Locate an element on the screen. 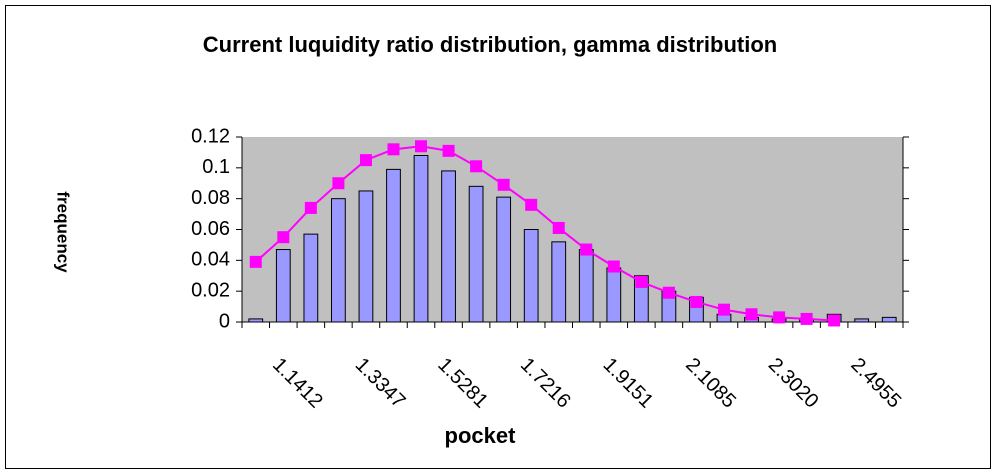 The image size is (997, 473). x-tick-label: 2.3020 is located at coordinates (793, 383).